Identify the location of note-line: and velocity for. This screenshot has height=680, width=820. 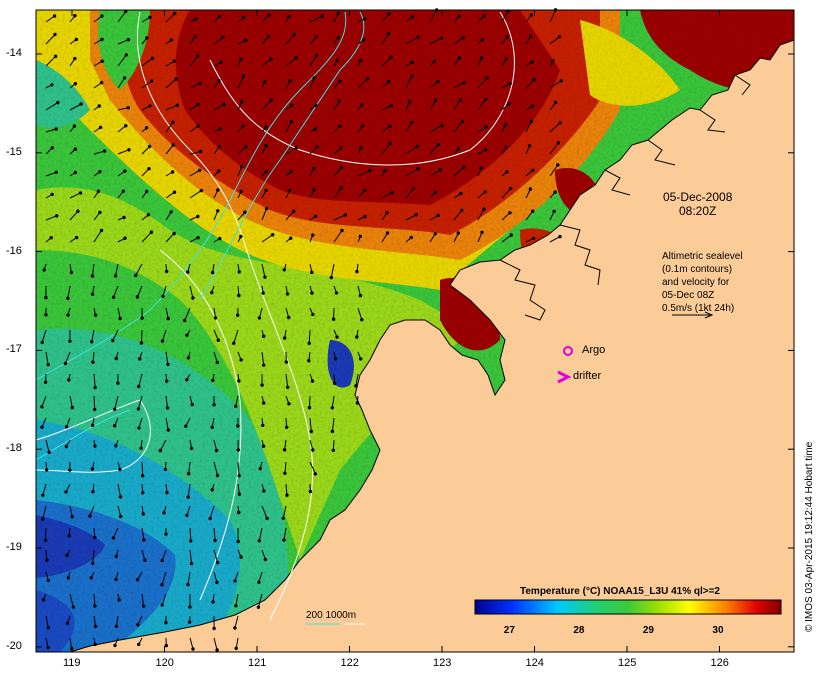
(696, 282).